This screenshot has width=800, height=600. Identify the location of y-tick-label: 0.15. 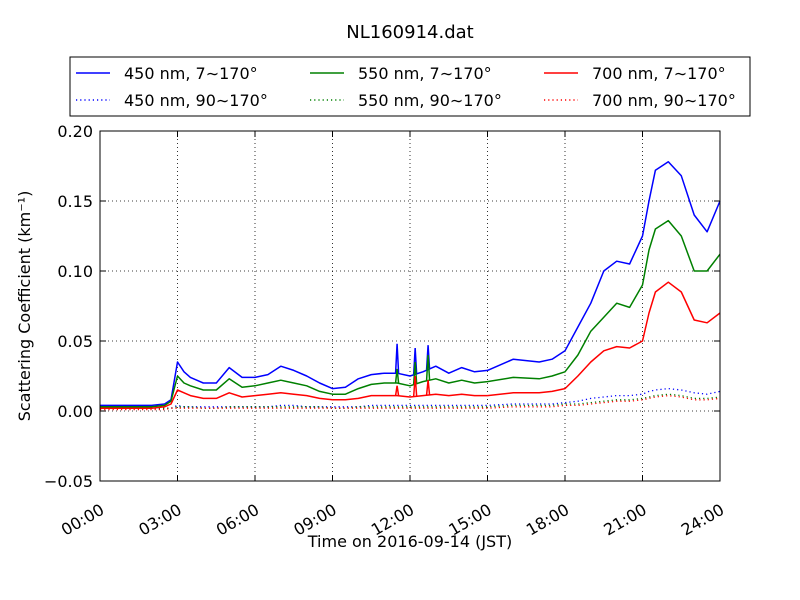
(75, 201).